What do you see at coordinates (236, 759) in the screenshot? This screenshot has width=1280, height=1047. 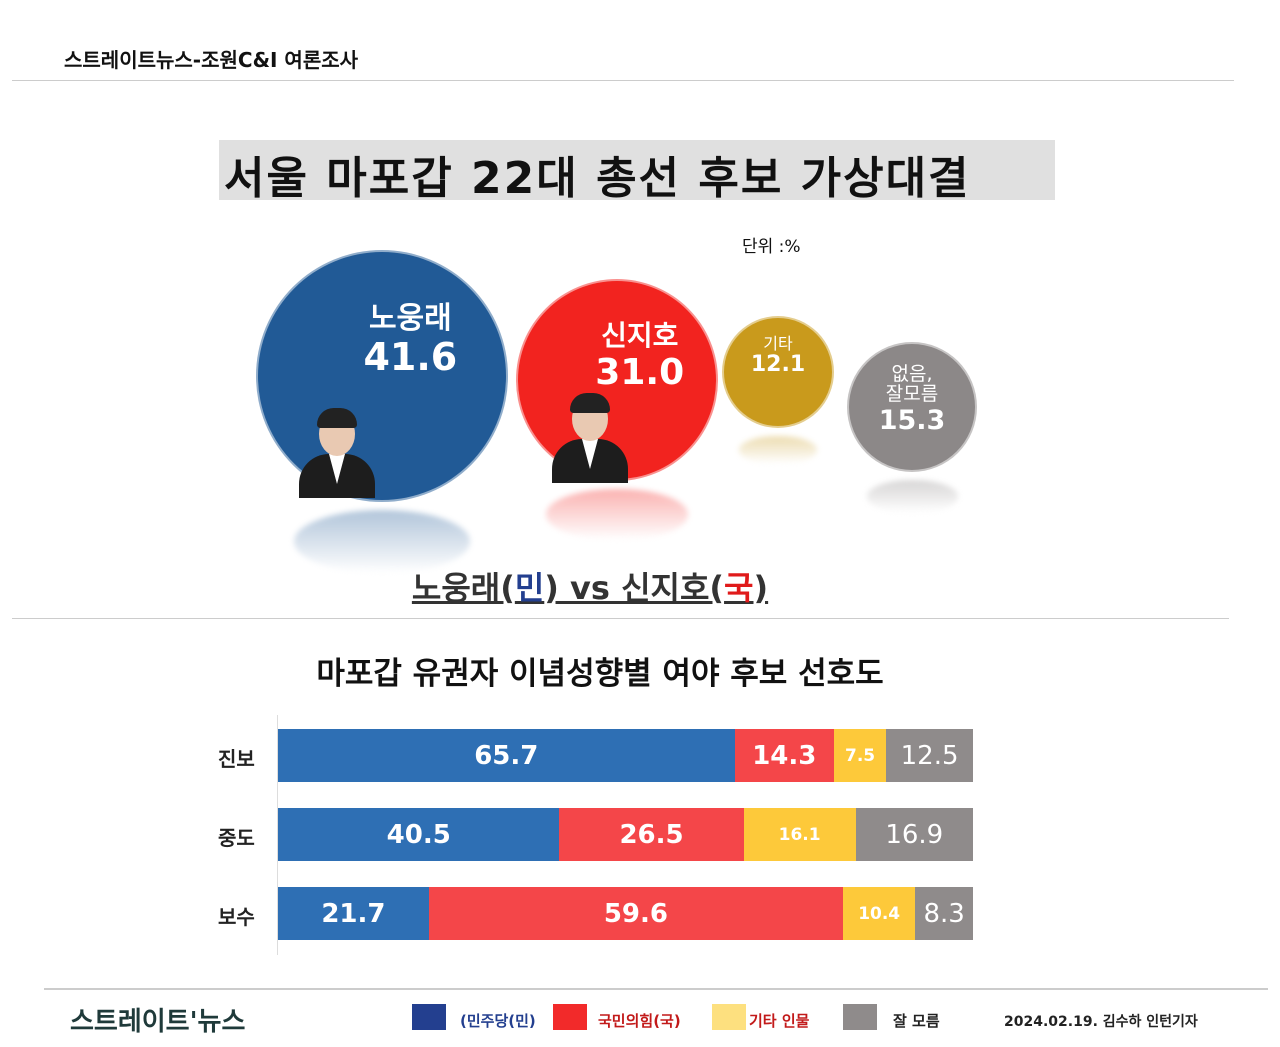 I see `row-label: 진보` at bounding box center [236, 759].